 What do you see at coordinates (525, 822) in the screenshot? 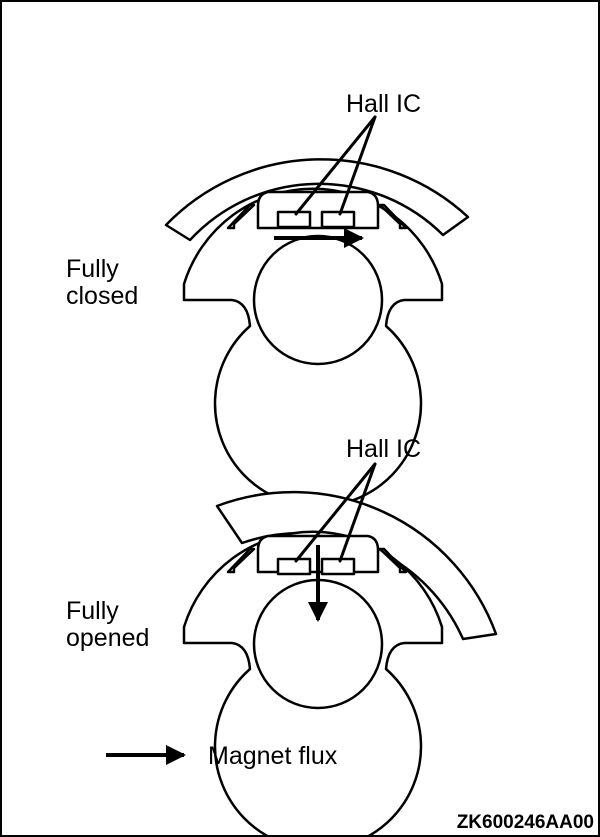
I see `figure-code: ZK600246AA00` at bounding box center [525, 822].